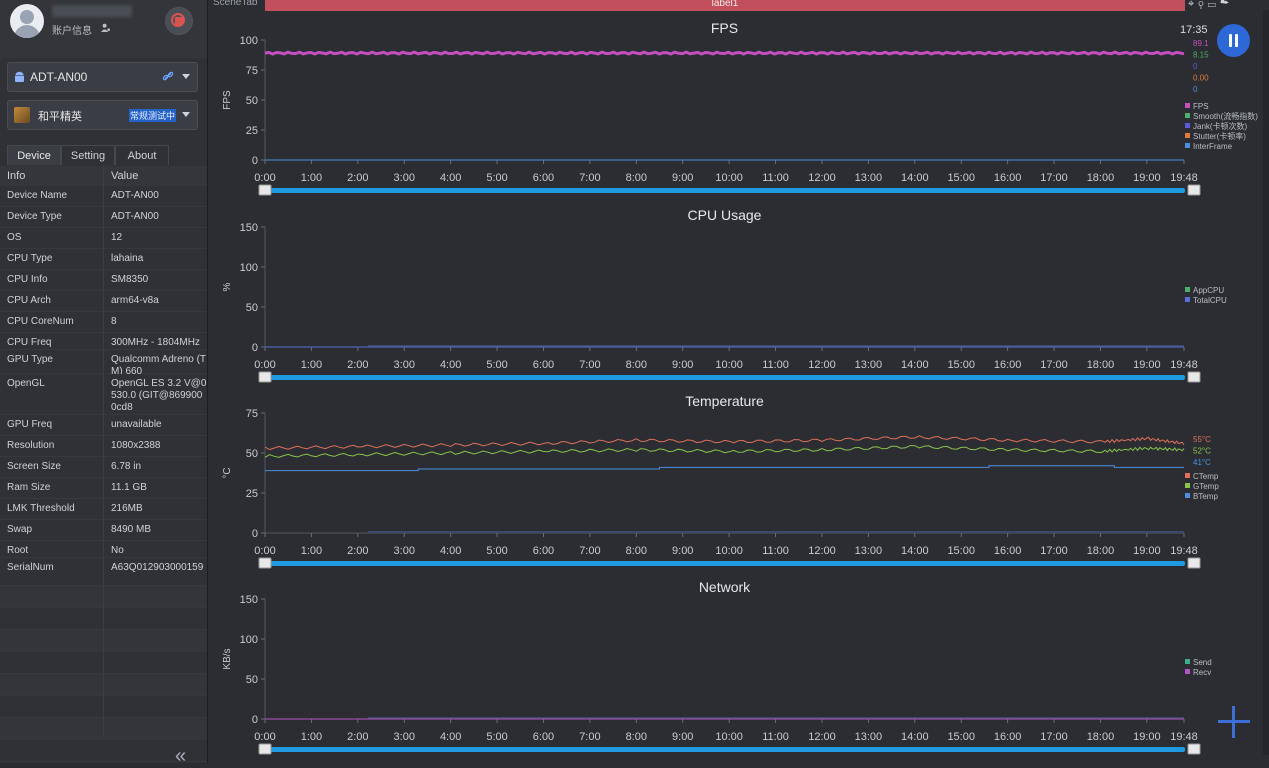 The image size is (1269, 768). What do you see at coordinates (725, 5) in the screenshot?
I see `tab-label1: label1` at bounding box center [725, 5].